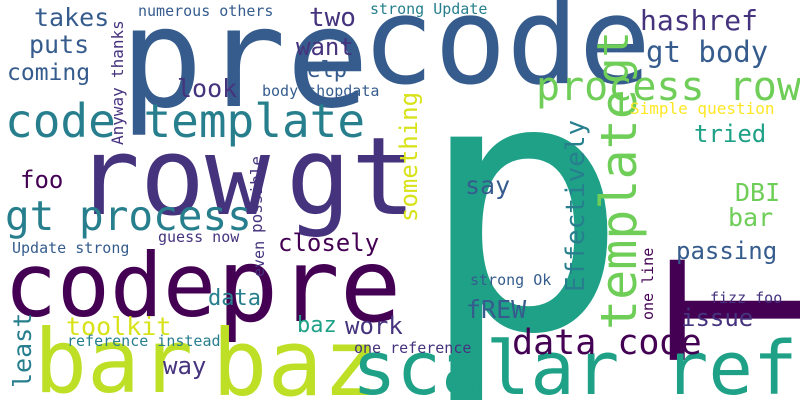 The height and width of the screenshot is (400, 800). Describe the element at coordinates (351, 177) in the screenshot. I see `word-gt: gt` at that location.